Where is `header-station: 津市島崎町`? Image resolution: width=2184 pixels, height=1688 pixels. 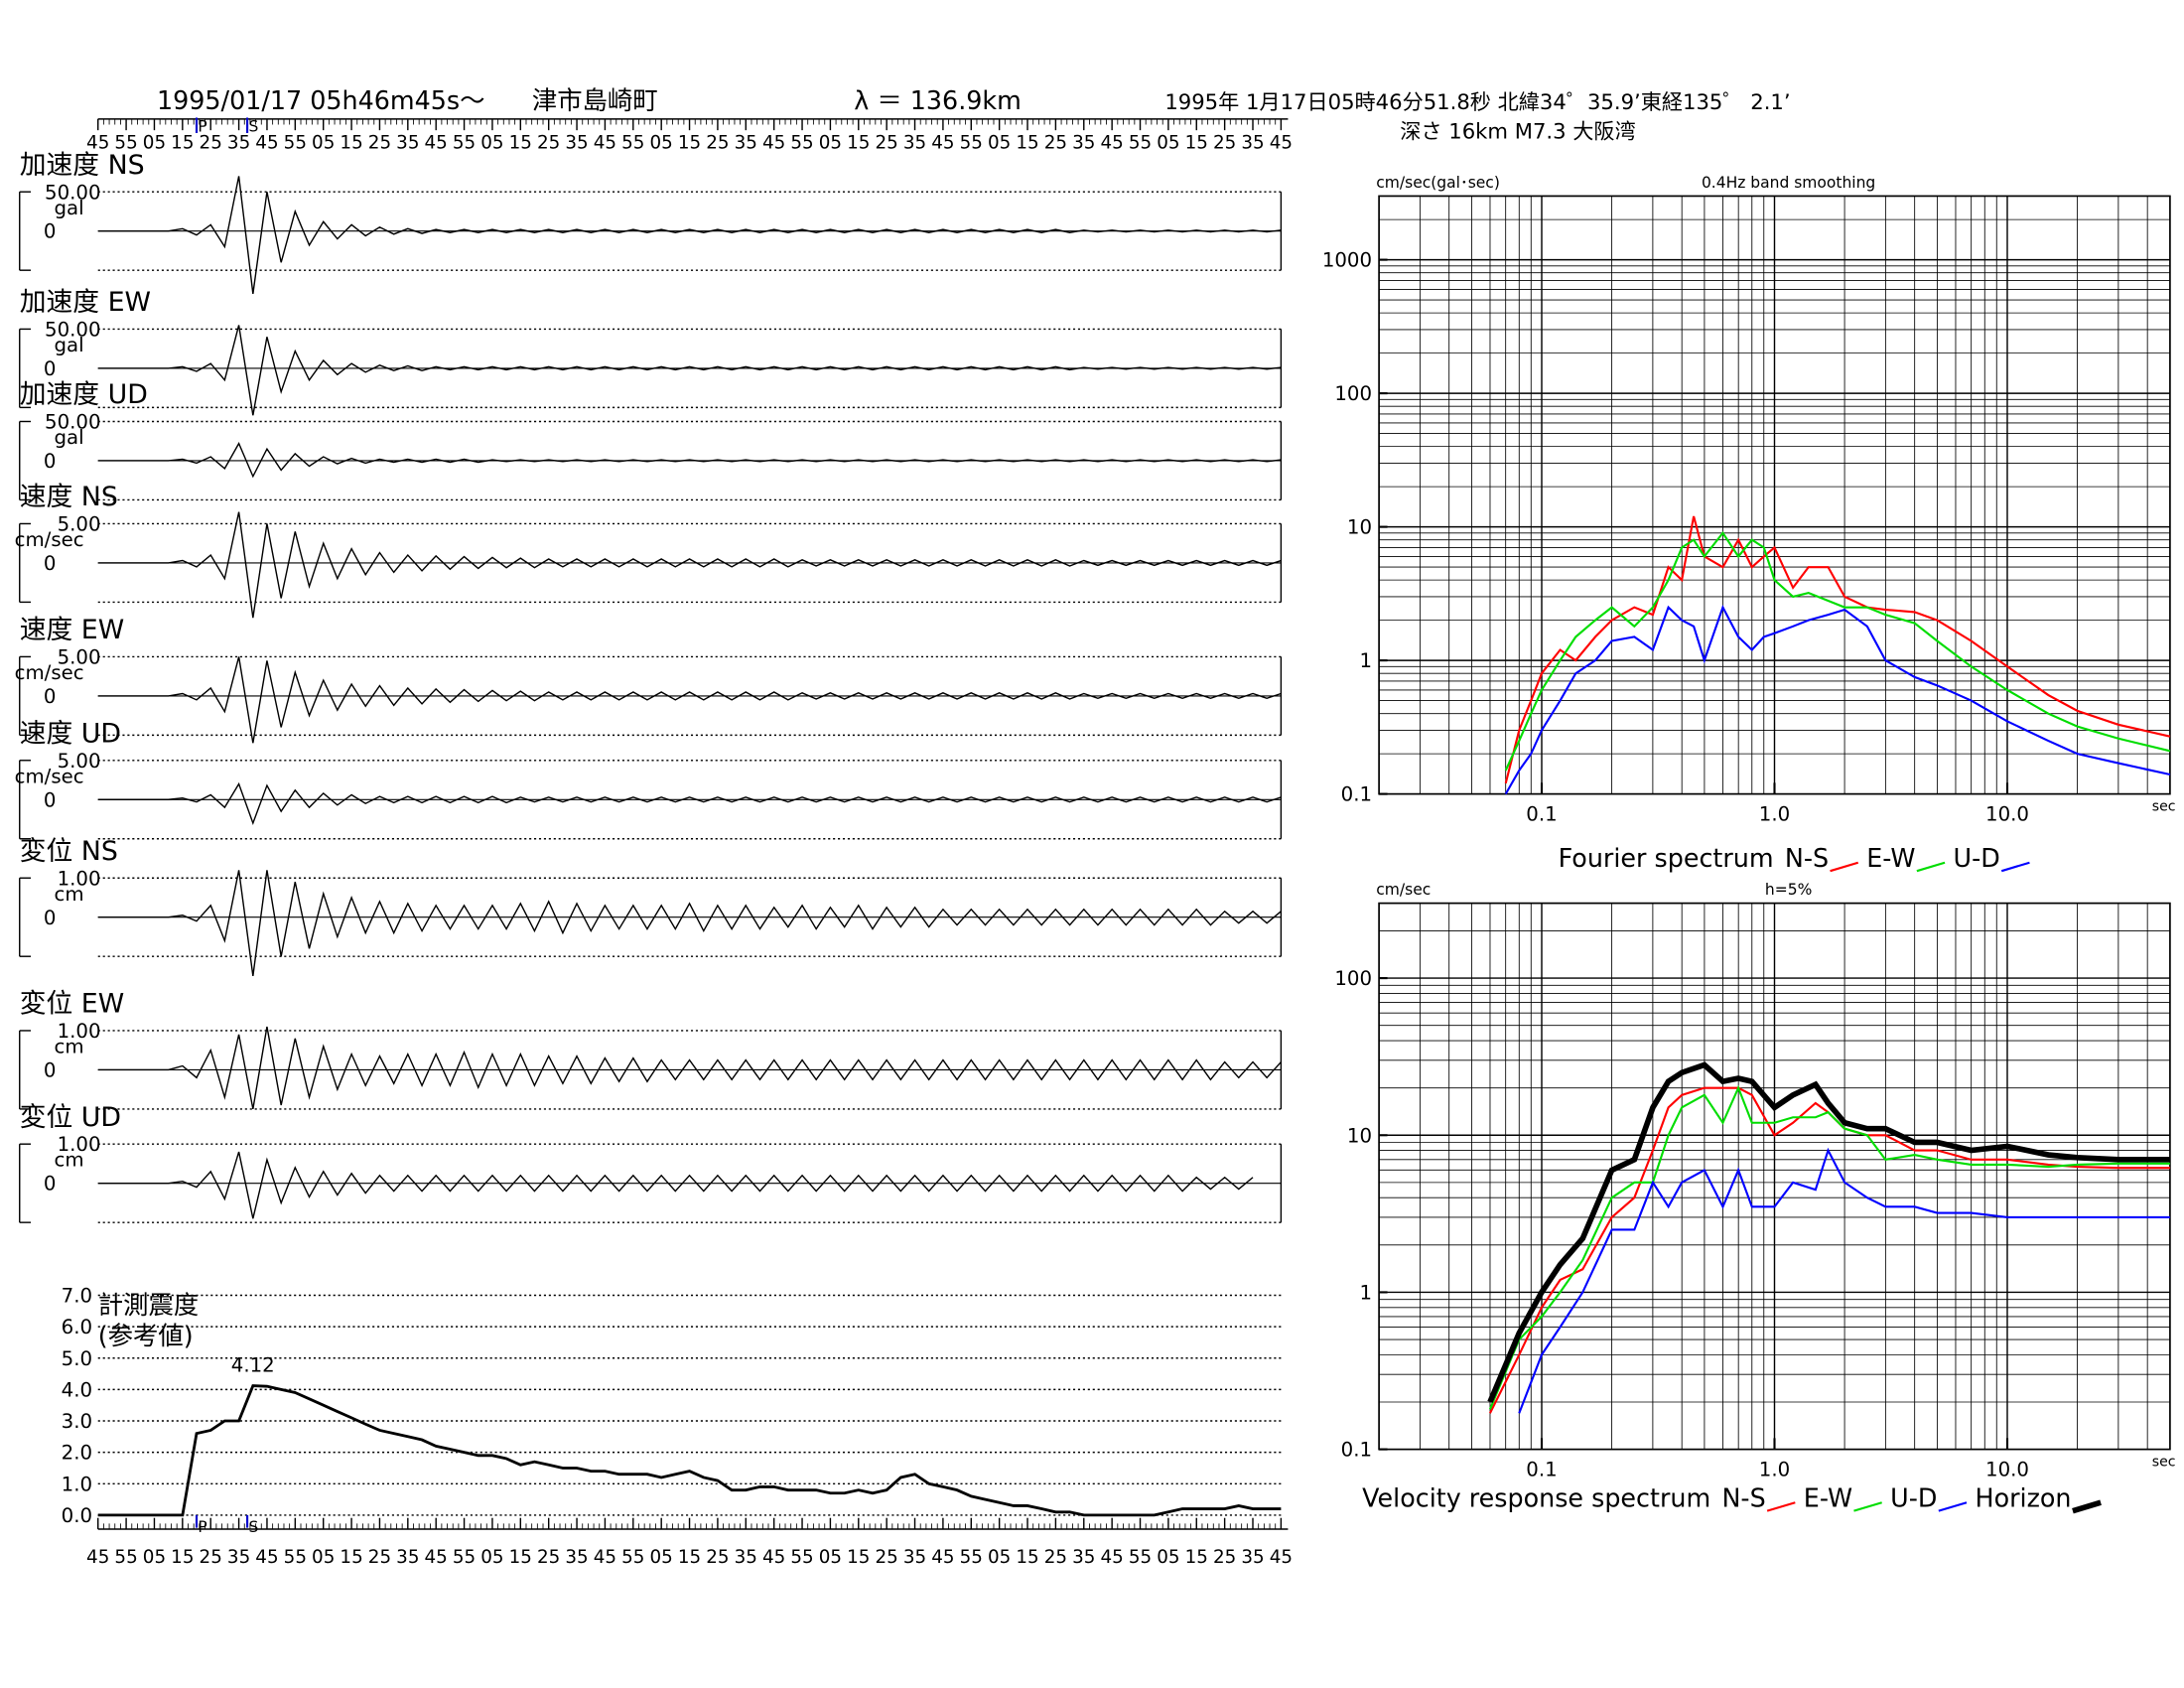
header-station: 津市島崎町 is located at coordinates (595, 100).